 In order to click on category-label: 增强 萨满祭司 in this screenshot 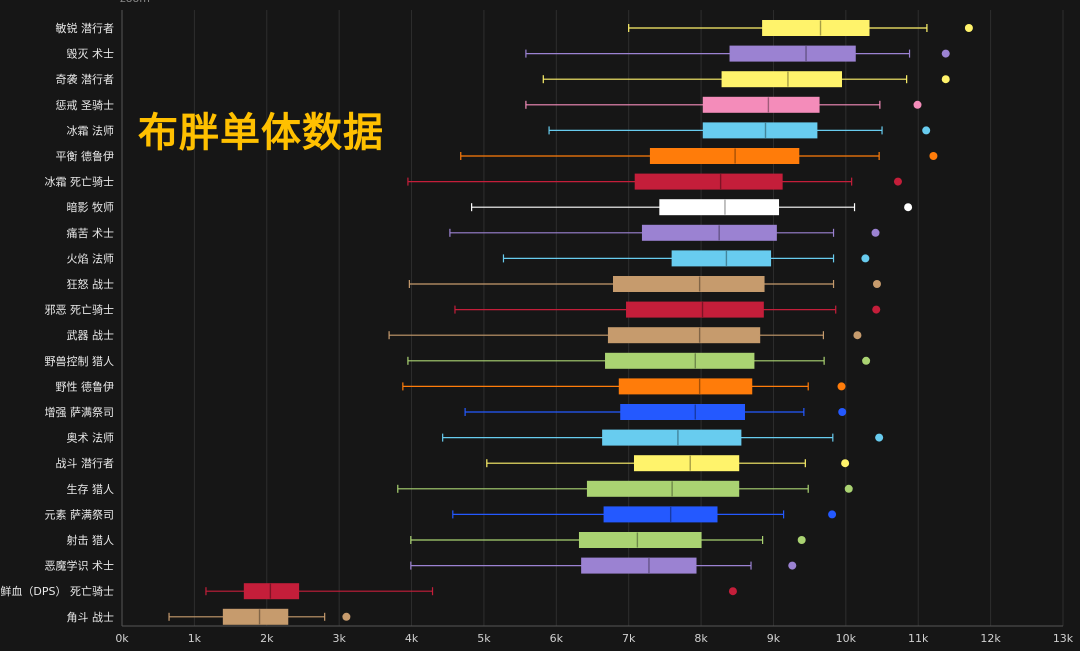, I will do `click(80, 412)`.